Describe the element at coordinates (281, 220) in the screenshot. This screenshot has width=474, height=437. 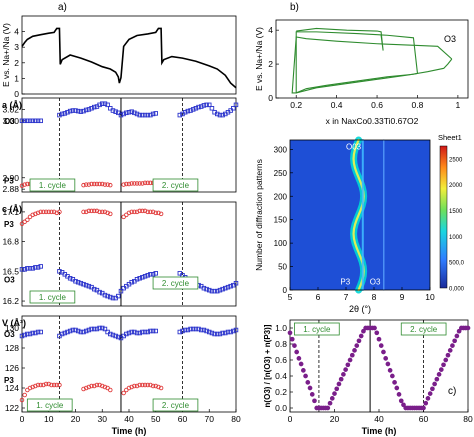
I see `heatmap-ytick-label-3: 150` at that location.